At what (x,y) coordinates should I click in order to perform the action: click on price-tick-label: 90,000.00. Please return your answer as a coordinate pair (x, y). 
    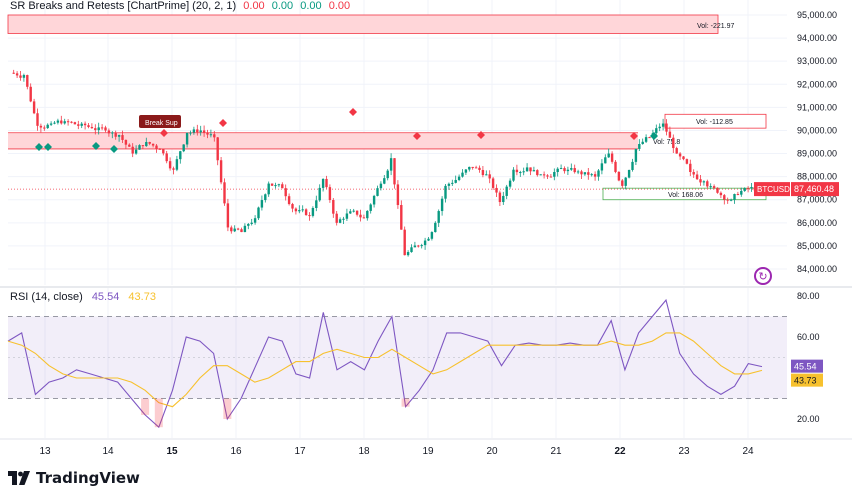
    Looking at the image, I should click on (817, 130).